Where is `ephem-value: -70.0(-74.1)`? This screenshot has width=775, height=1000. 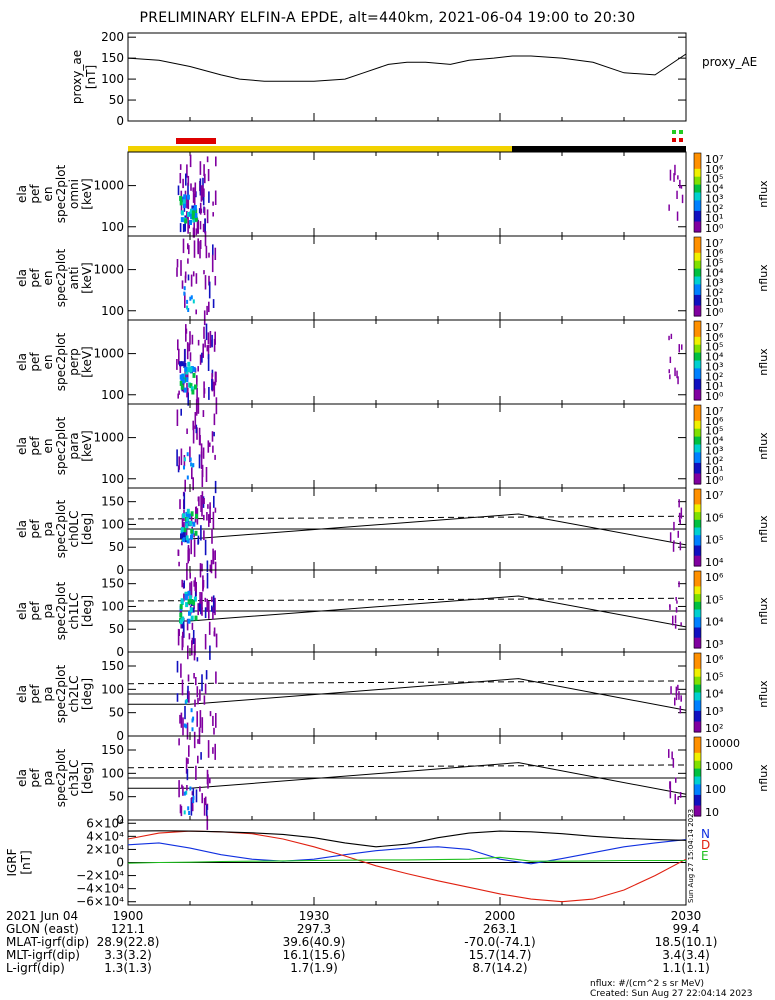
ephem-value: -70.0(-74.1) is located at coordinates (499, 942).